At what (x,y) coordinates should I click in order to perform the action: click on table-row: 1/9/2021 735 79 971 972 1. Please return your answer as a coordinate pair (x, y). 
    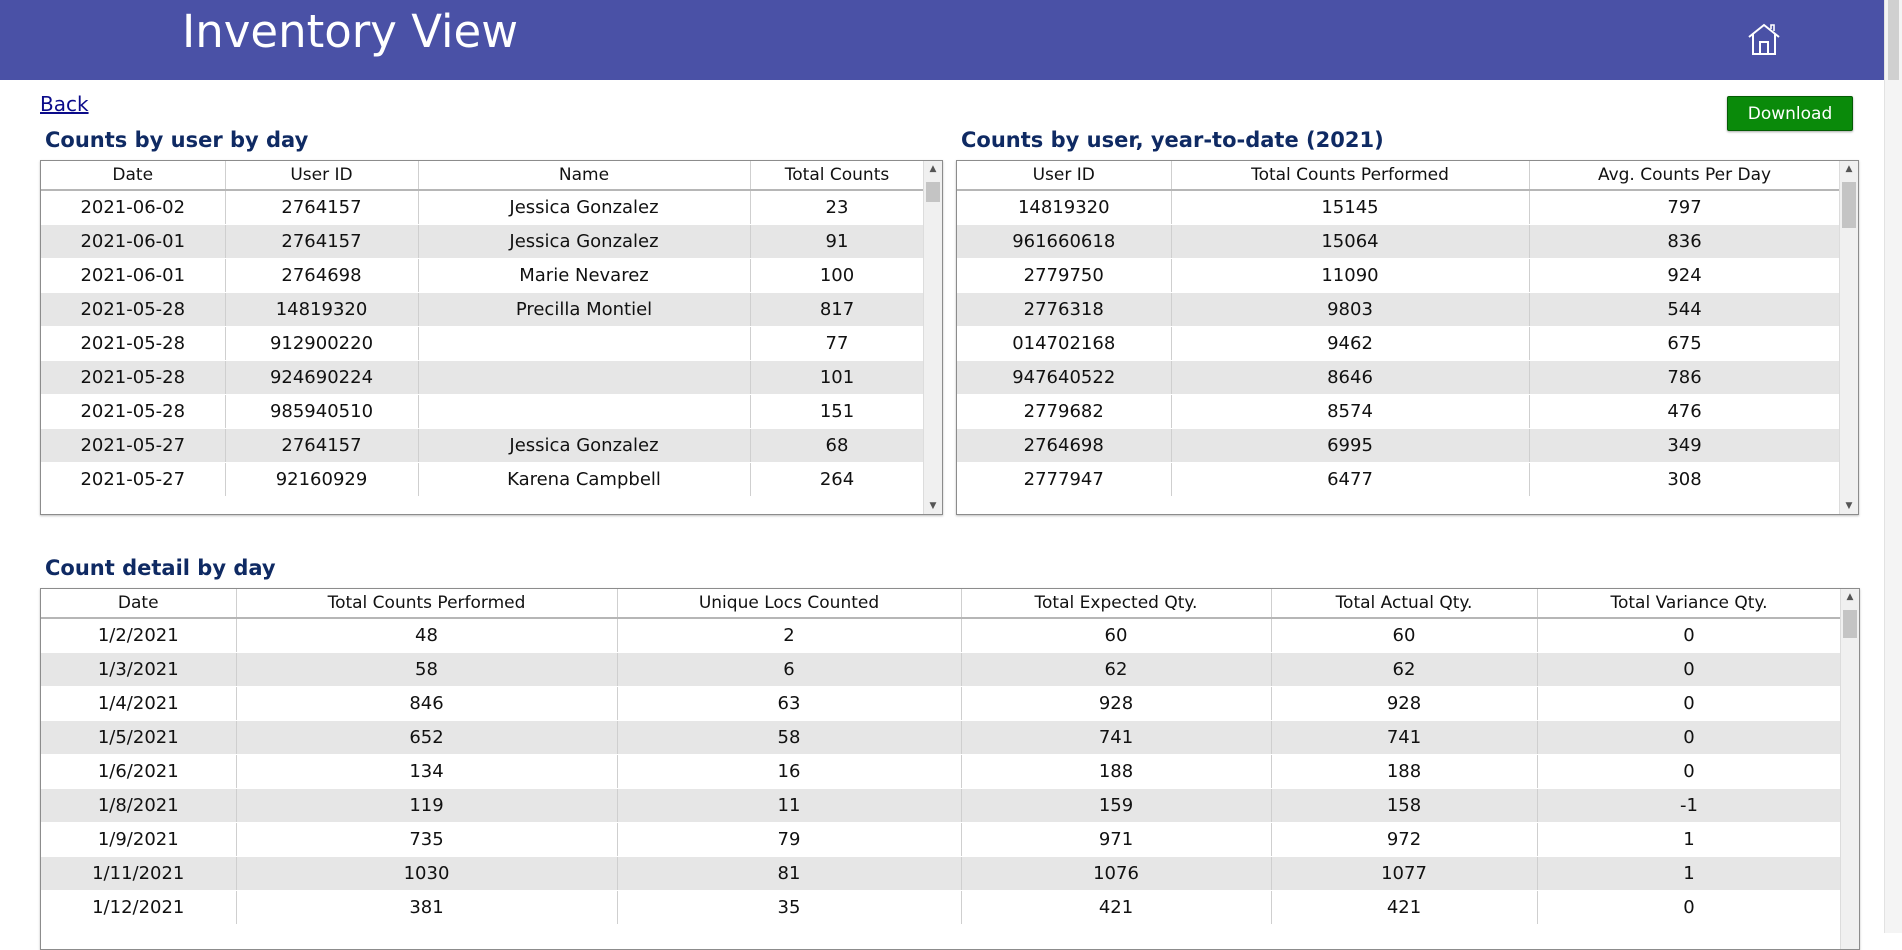
    Looking at the image, I should click on (941, 839).